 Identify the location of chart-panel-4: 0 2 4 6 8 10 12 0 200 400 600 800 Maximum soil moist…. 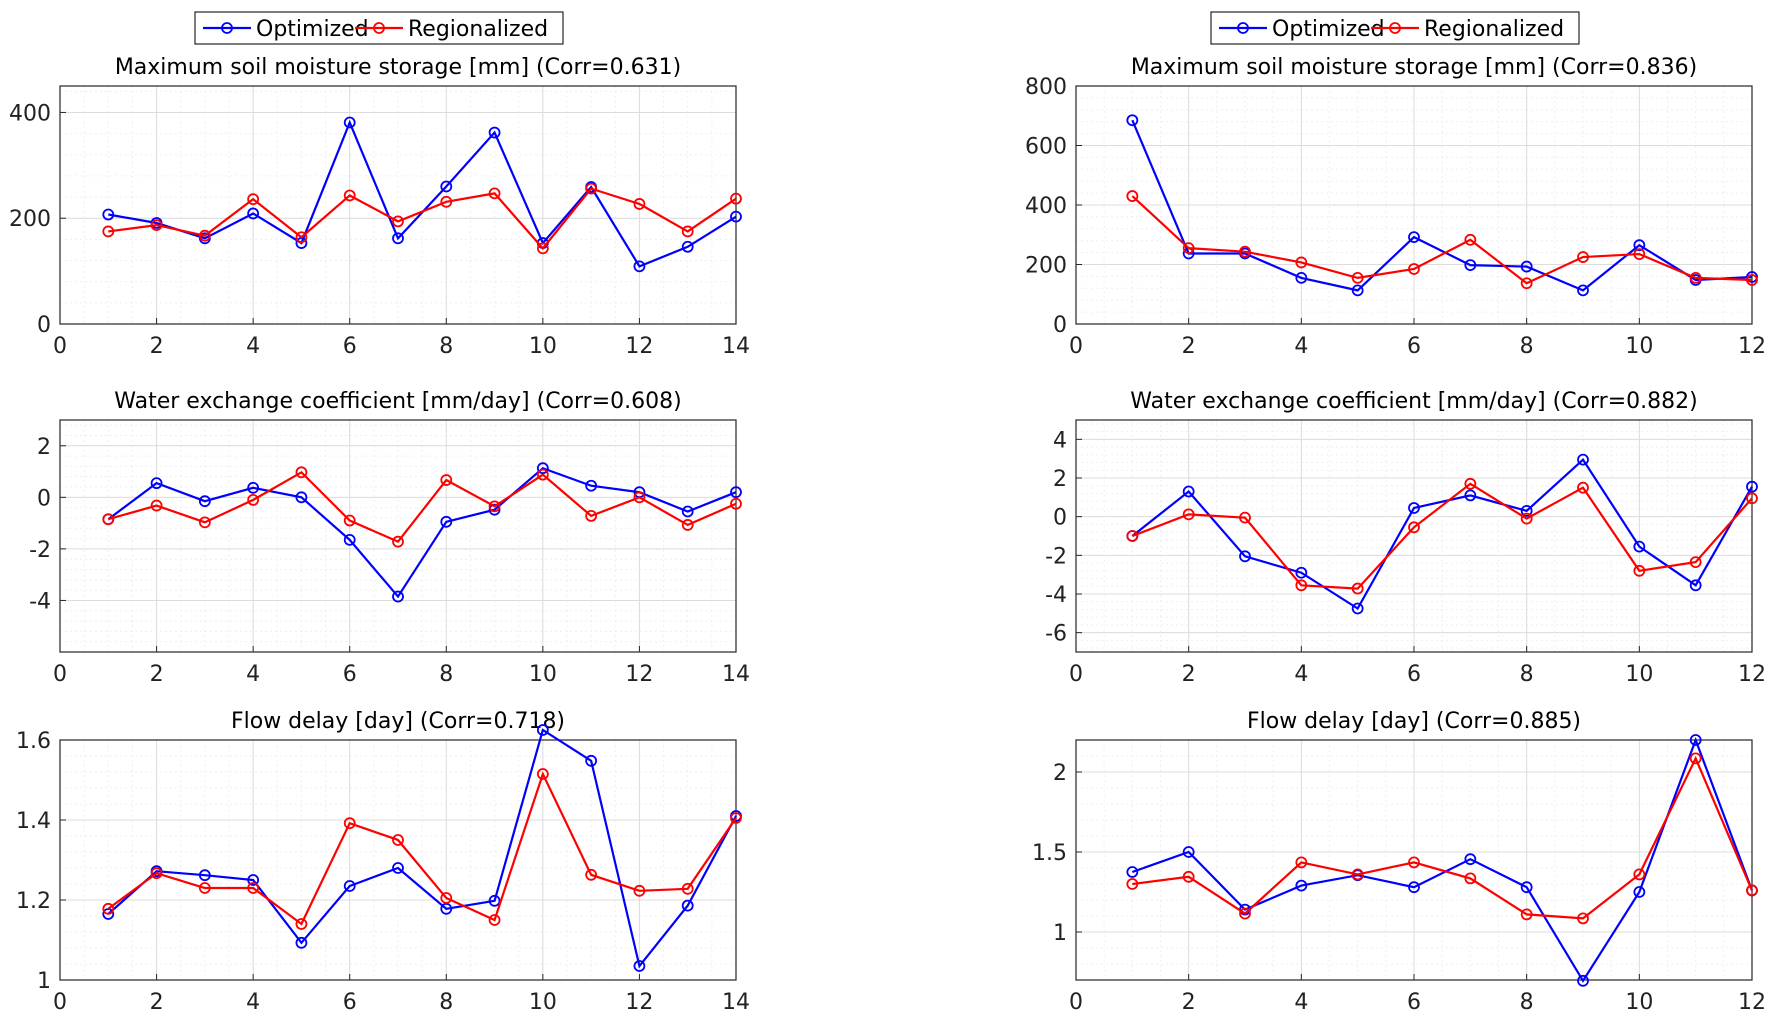
(1395, 185).